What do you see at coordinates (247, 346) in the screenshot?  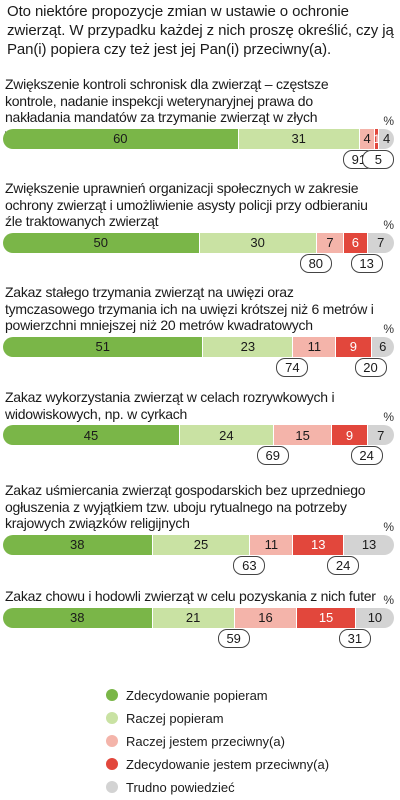 I see `bar-segment: 23` at bounding box center [247, 346].